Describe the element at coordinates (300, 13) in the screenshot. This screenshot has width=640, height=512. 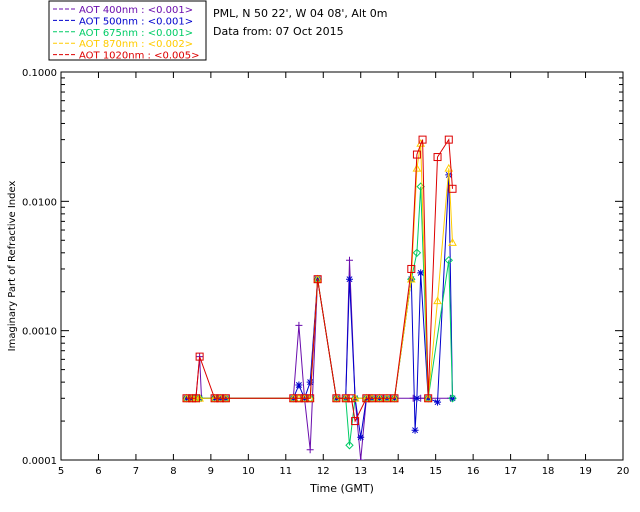
I see `station-info: PML, N 50 22', W 04 08', Alt 0m` at that location.